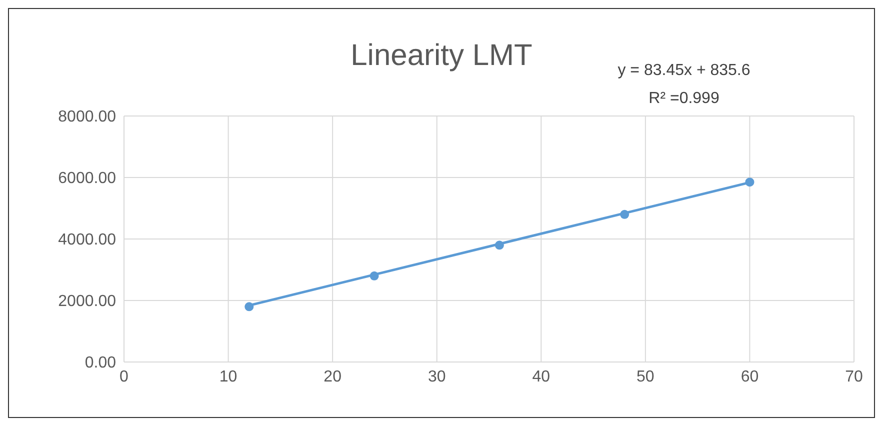  Describe the element at coordinates (541, 377) in the screenshot. I see `x-tick-label: 40` at that location.